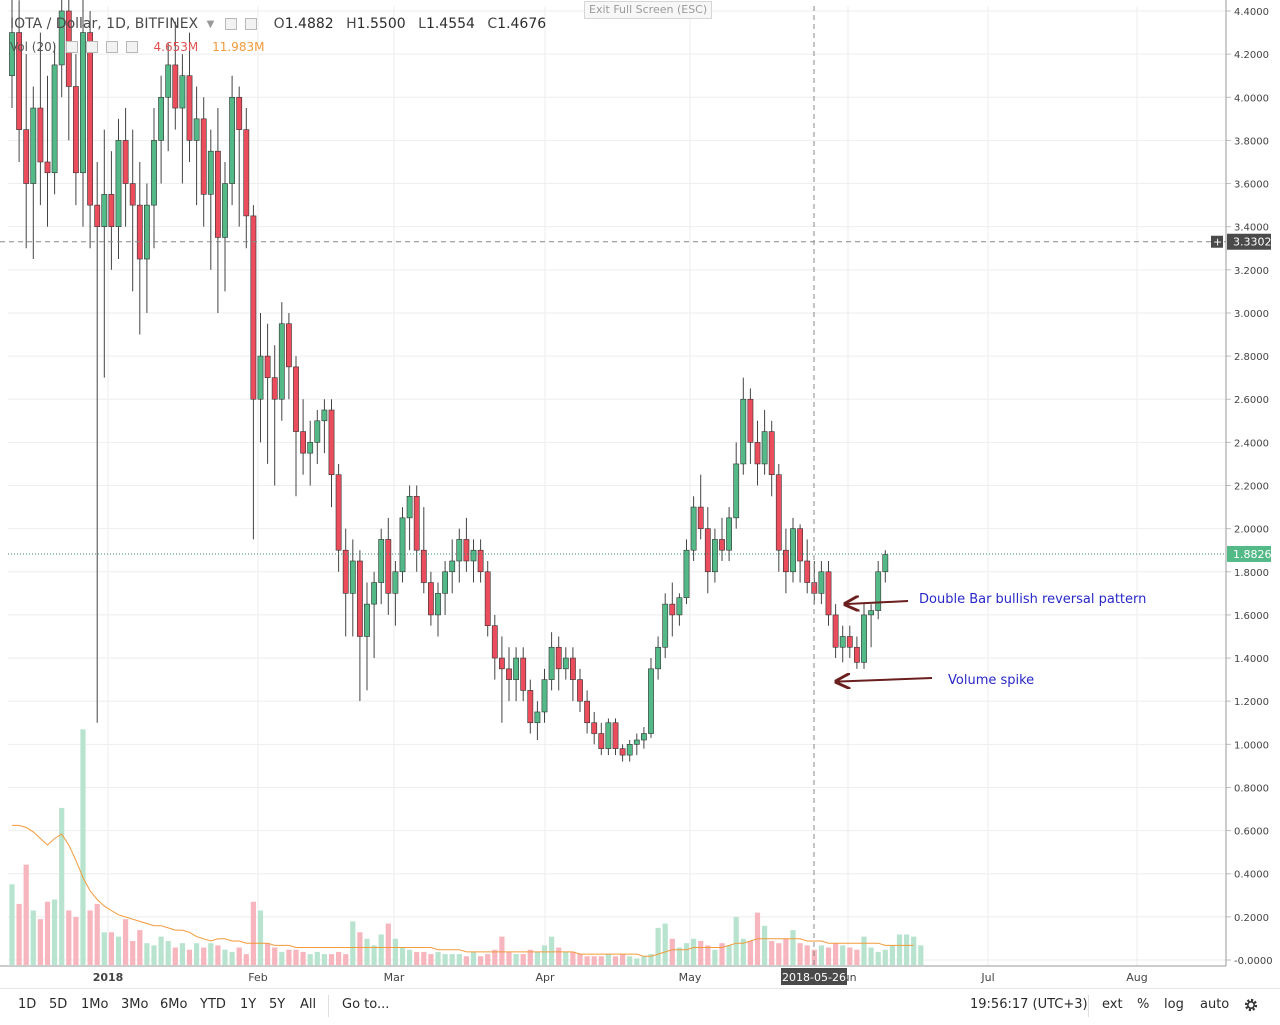 The image size is (1280, 1025). What do you see at coordinates (210, 24) in the screenshot?
I see `chevron-down-icon: ▼` at bounding box center [210, 24].